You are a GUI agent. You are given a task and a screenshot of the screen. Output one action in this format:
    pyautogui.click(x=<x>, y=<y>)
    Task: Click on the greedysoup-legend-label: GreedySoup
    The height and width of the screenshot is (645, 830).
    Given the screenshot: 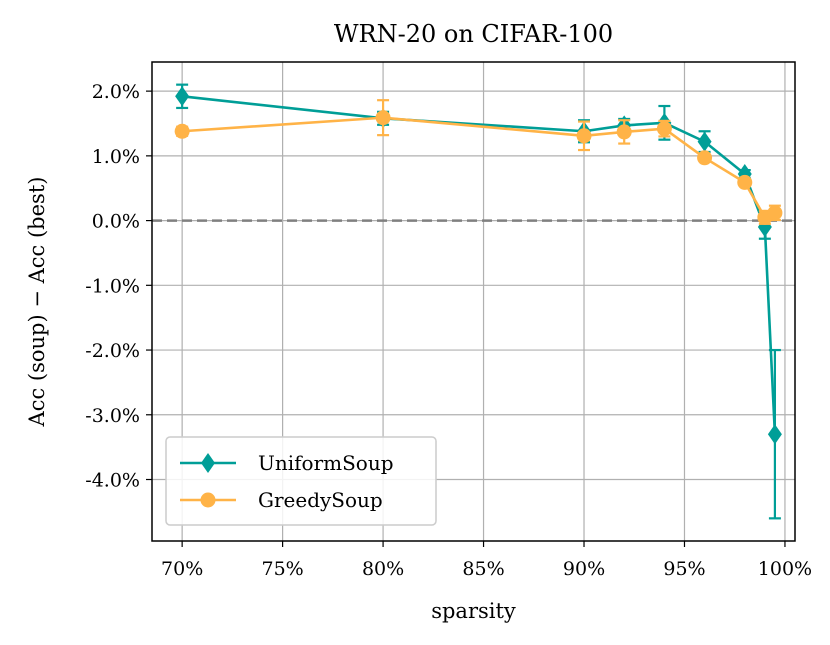 What is the action you would take?
    pyautogui.click(x=320, y=500)
    